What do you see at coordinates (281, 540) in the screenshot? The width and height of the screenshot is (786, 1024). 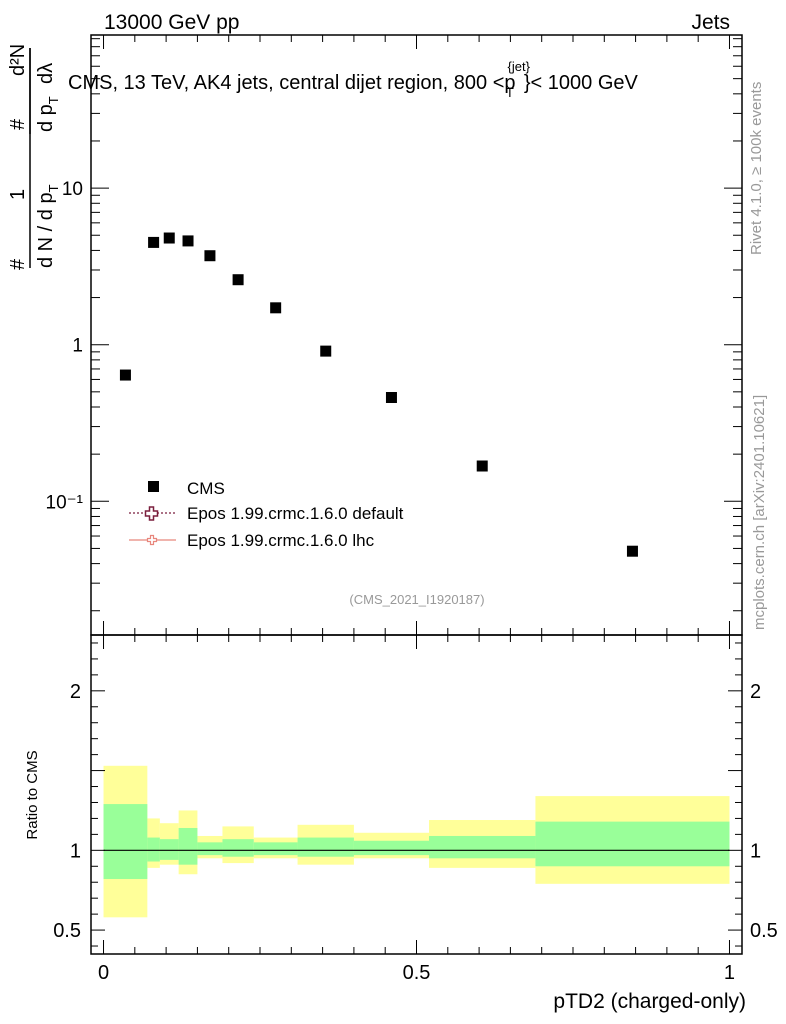 I see `legend-epos-lhc-label: Epos 1.99.crmc.1.6.0 lhc` at bounding box center [281, 540].